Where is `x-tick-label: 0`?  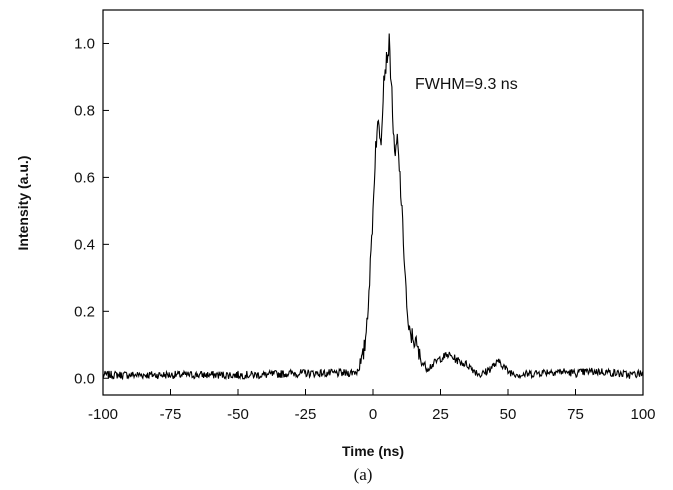
x-tick-label: 0 is located at coordinates (373, 414).